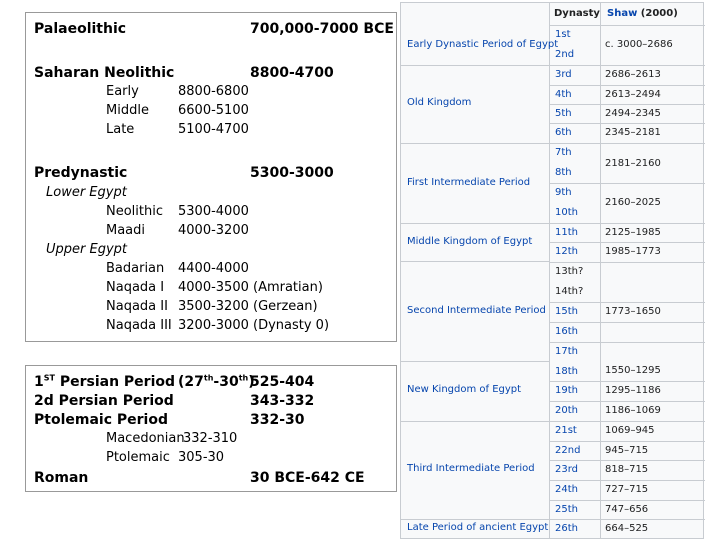 This screenshot has width=720, height=540. What do you see at coordinates (563, 34) in the screenshot?
I see `dynasty-1-link: 1st` at bounding box center [563, 34].